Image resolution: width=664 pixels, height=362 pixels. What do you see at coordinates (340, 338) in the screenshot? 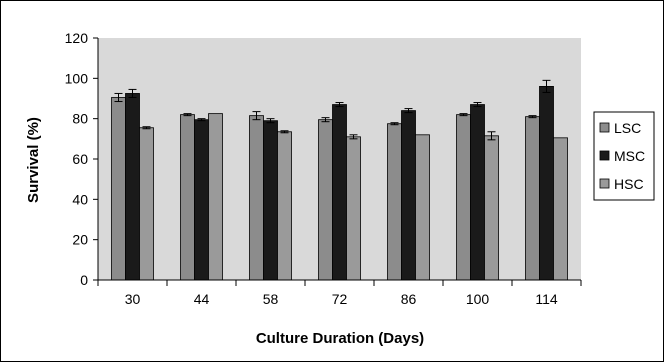
I see `x-axis-title: Culture Duration (Days)` at bounding box center [340, 338].